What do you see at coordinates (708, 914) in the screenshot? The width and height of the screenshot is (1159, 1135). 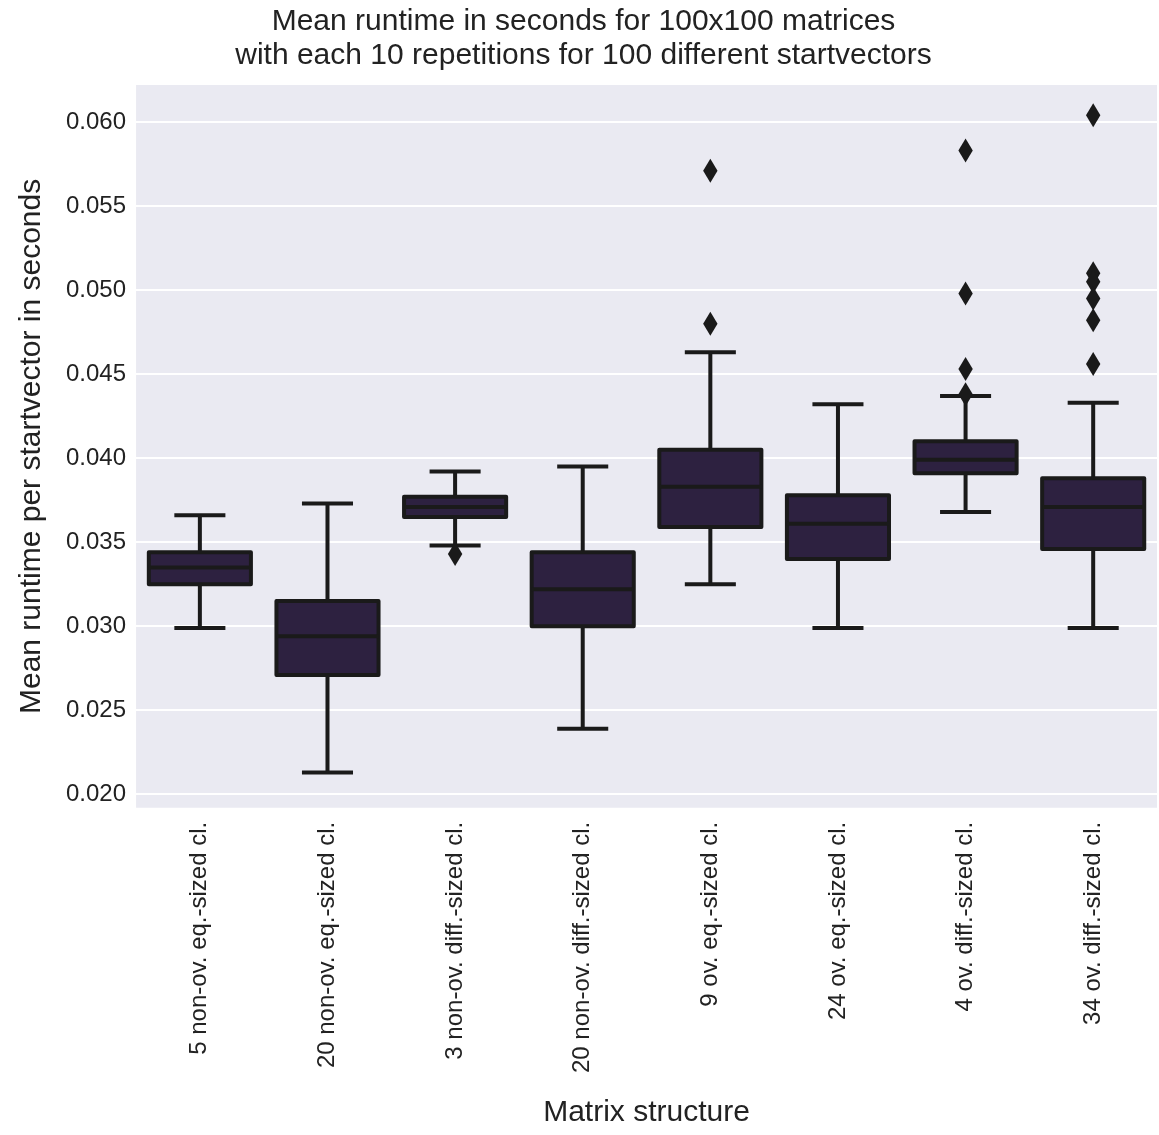 I see `x-tick-label: 9 ov. eq.-sized cl.` at bounding box center [708, 914].